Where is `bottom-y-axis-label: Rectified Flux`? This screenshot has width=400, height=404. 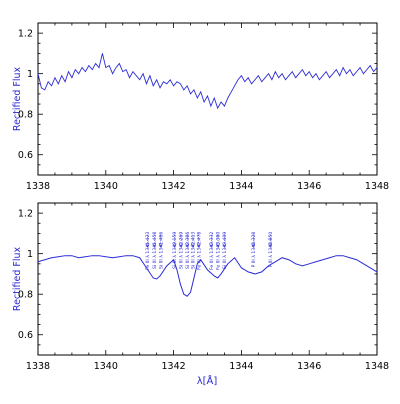
bottom-y-axis-label: Rectified Flux is located at coordinates (17, 279).